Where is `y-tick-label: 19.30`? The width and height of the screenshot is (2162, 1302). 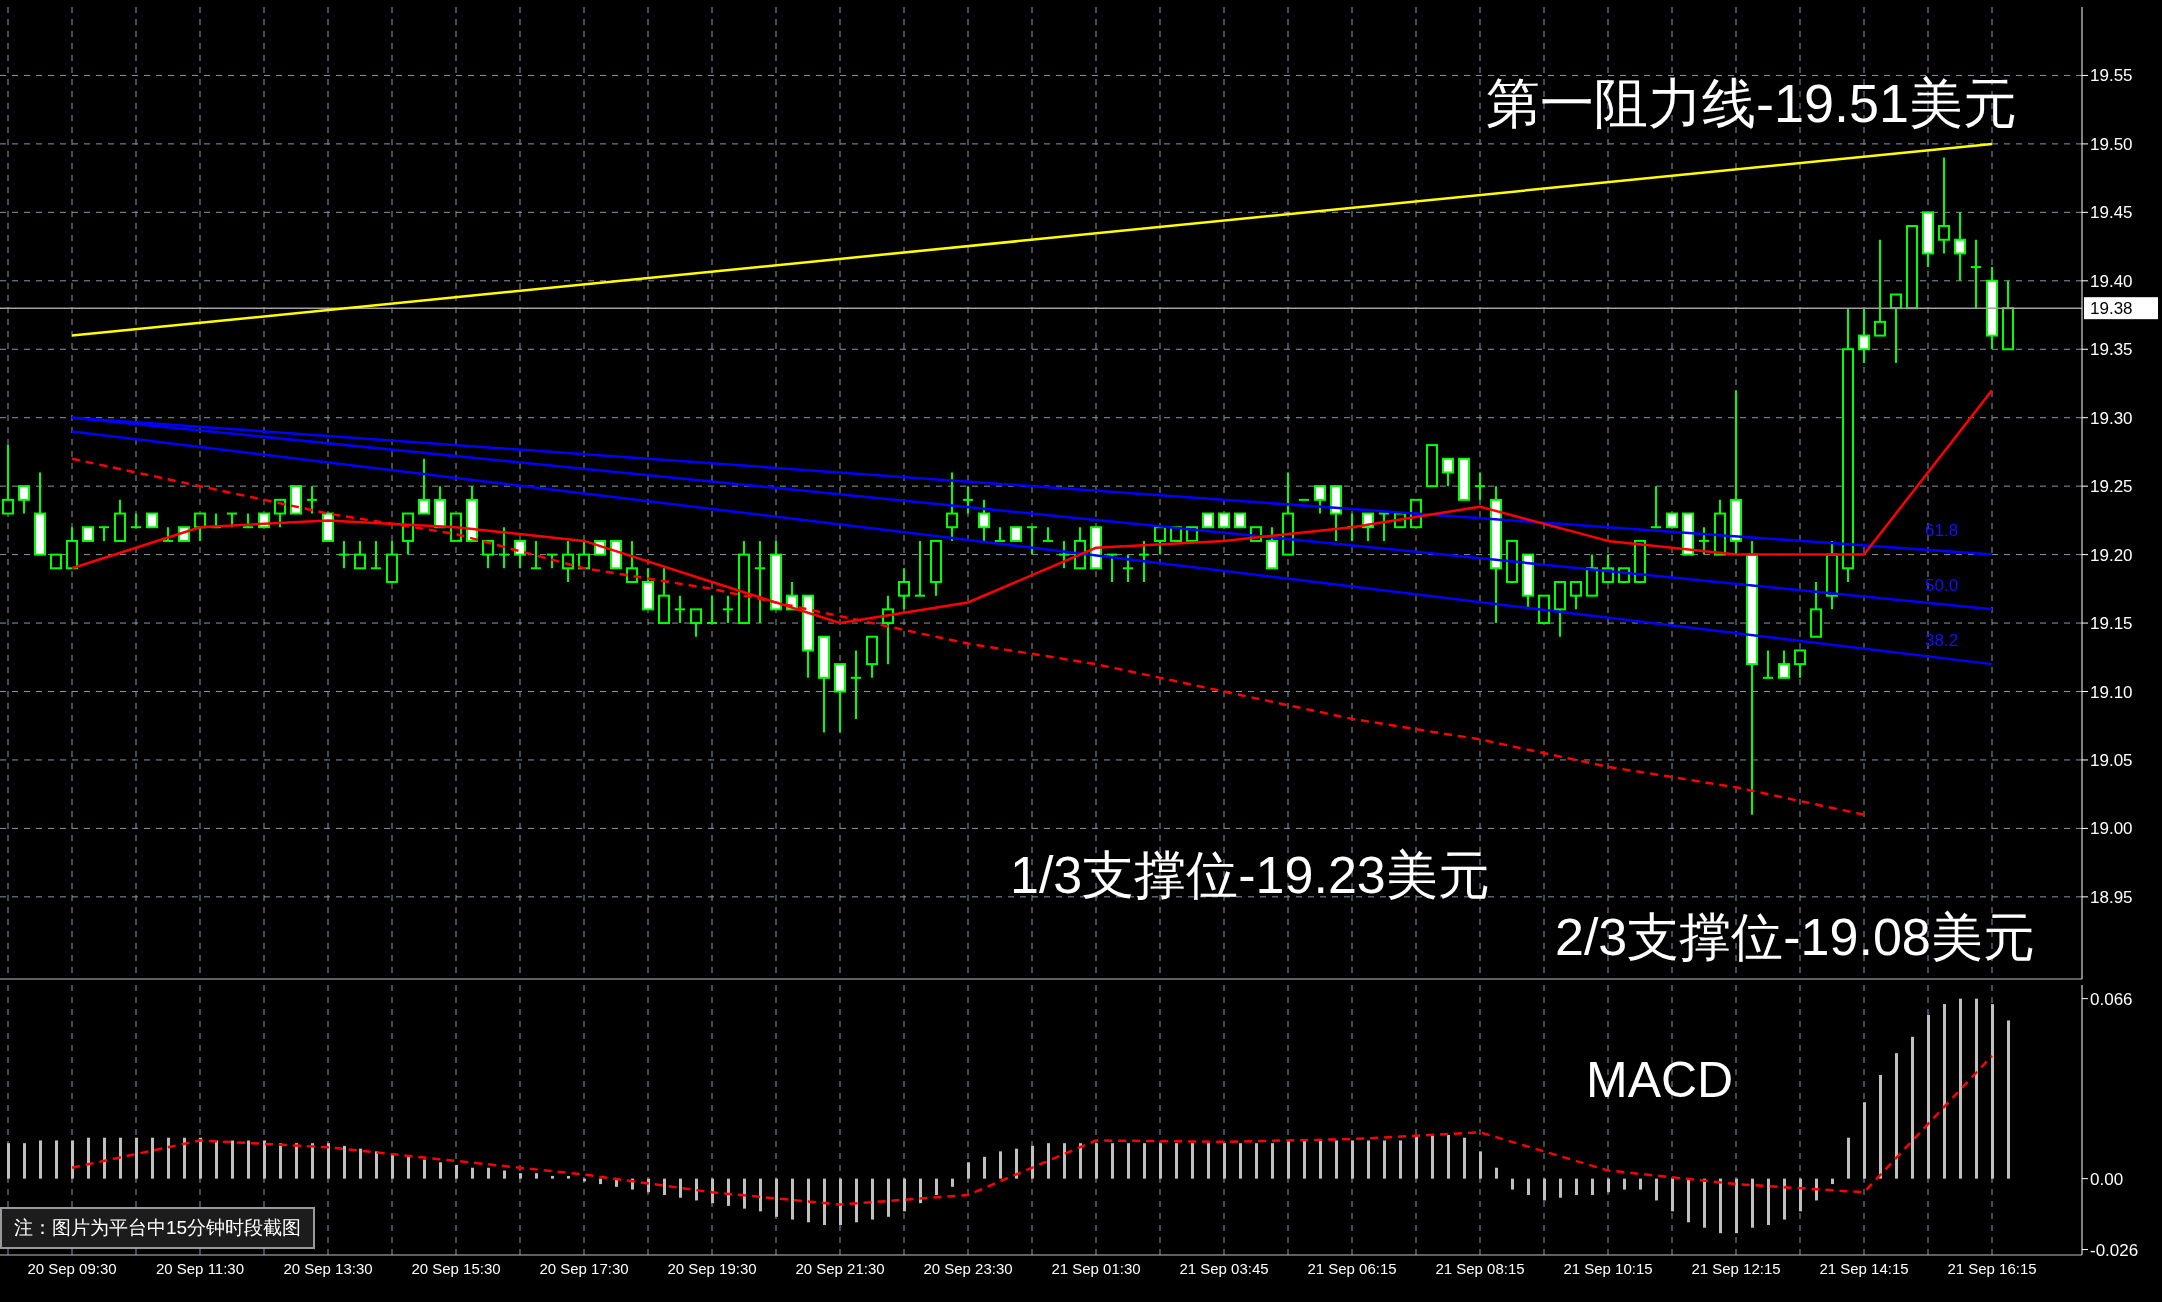
y-tick-label: 19.30 is located at coordinates (2111, 418).